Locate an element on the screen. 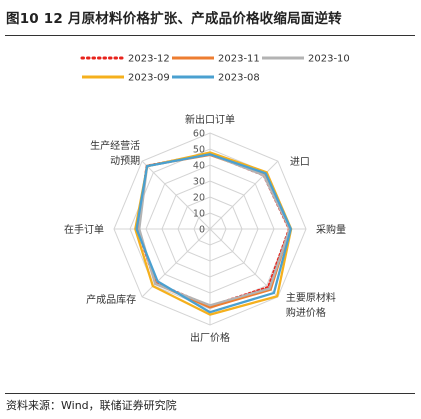 Image resolution: width=421 pixels, height=419 pixels. axis-label: 进口 is located at coordinates (300, 162).